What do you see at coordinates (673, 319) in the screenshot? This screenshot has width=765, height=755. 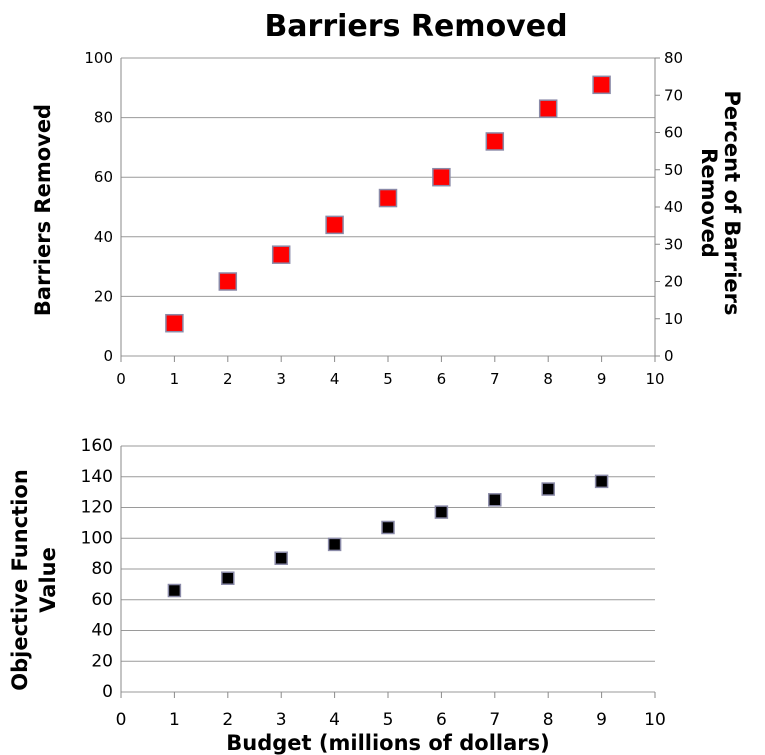 I see `y2-tick-label: 10` at bounding box center [673, 319].